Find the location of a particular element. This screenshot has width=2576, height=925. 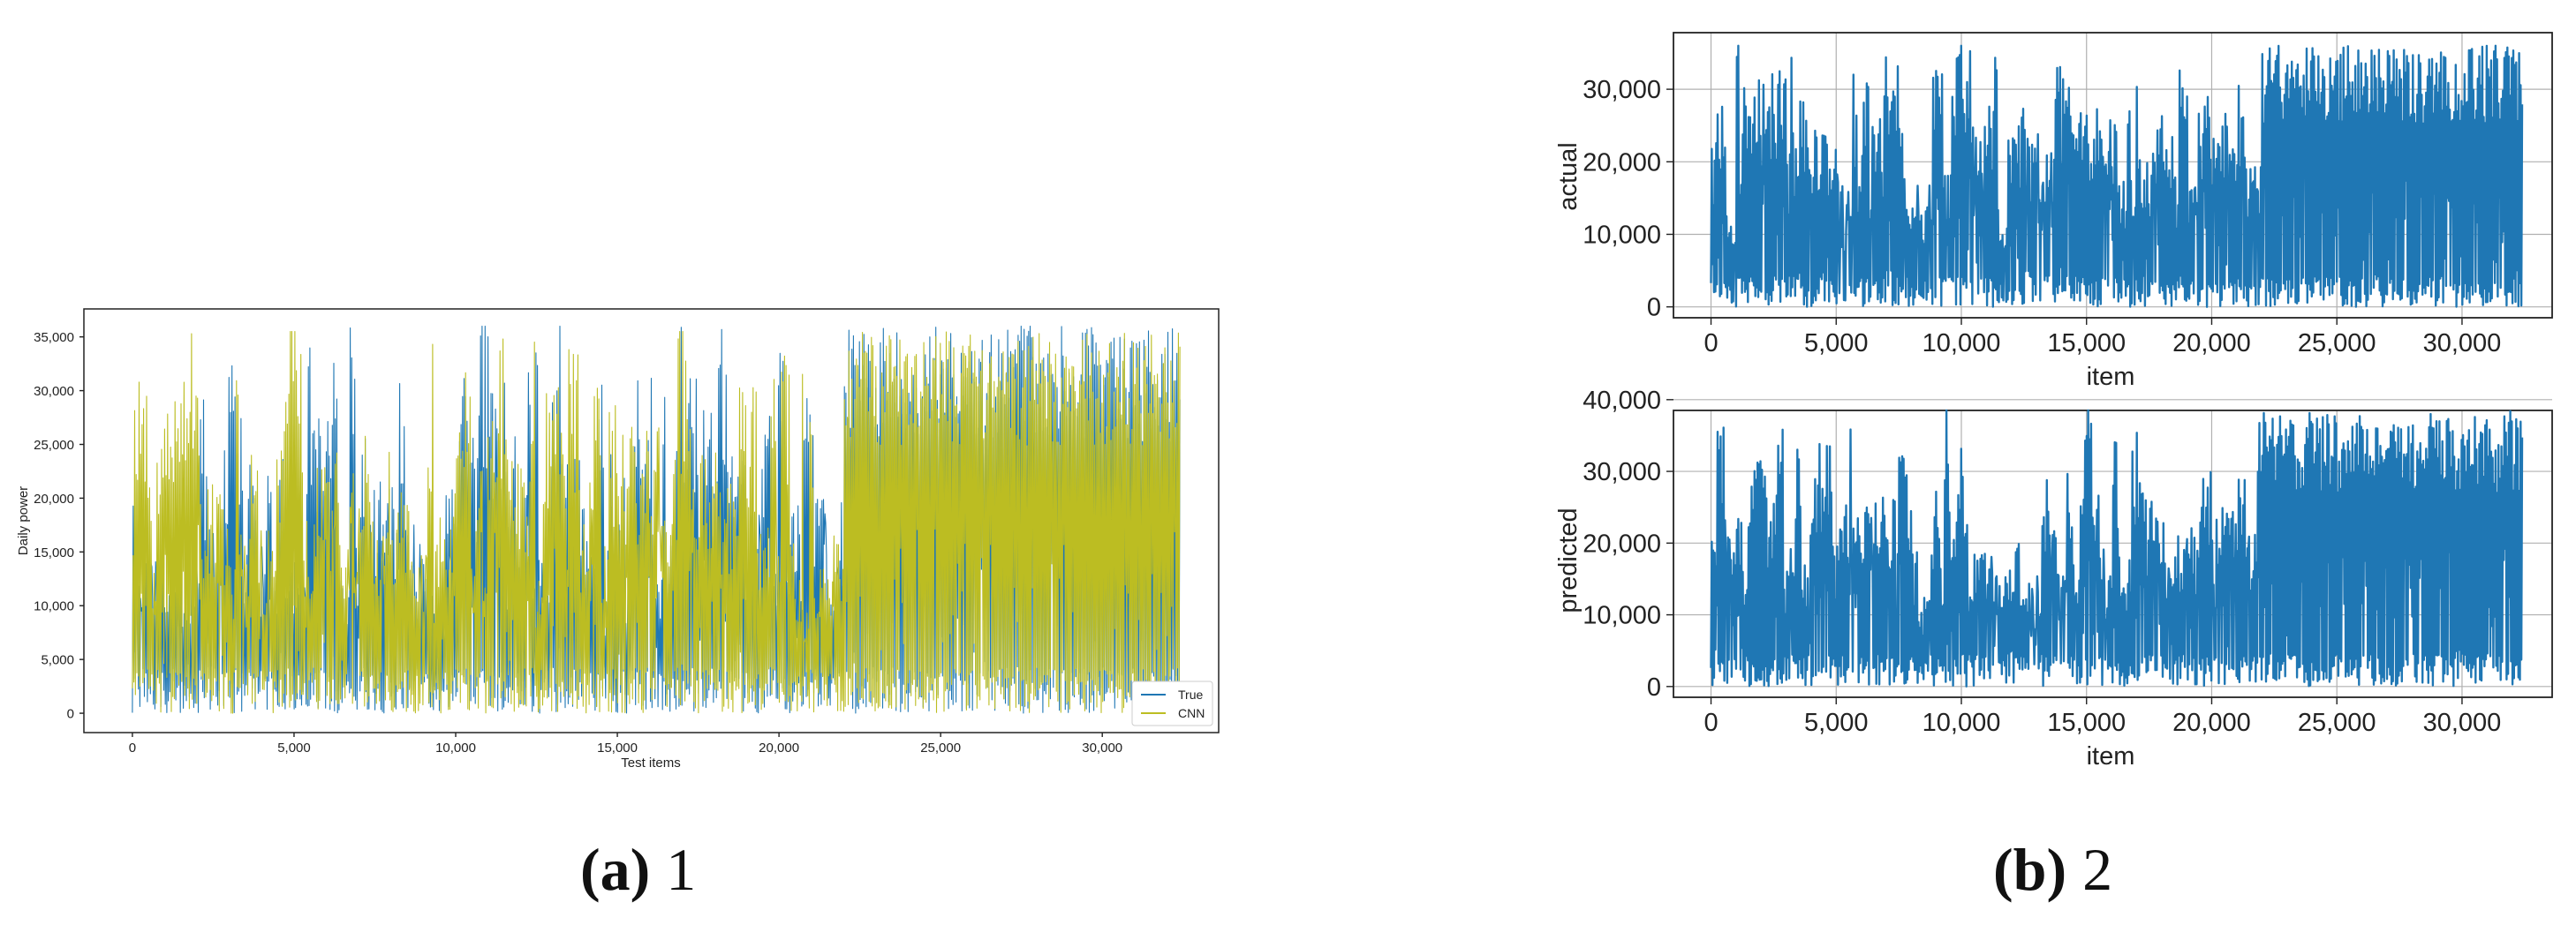

panel-b-bottom-y-ticks: 0 10,000 20,000 30,000 40,000 is located at coordinates (1628, 544).